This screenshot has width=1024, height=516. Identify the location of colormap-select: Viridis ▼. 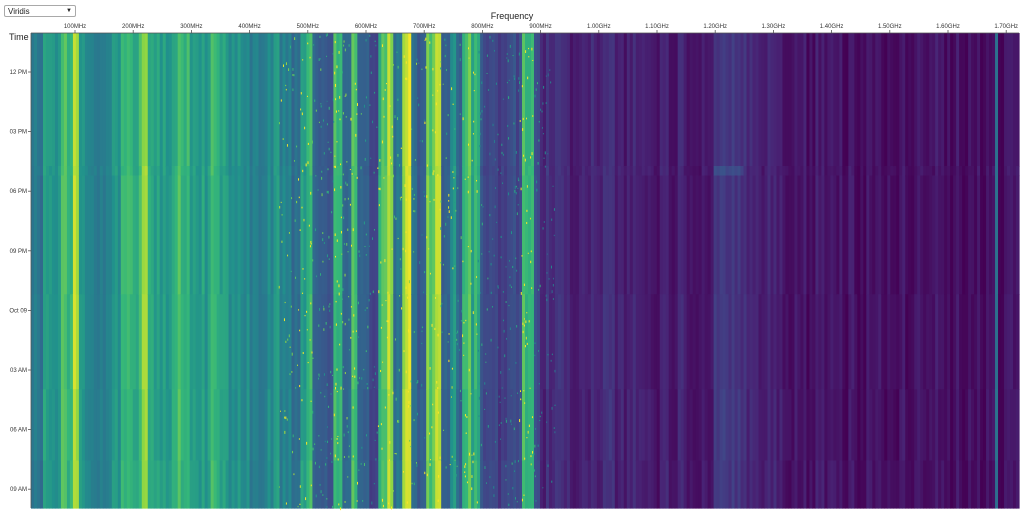
(40, 11).